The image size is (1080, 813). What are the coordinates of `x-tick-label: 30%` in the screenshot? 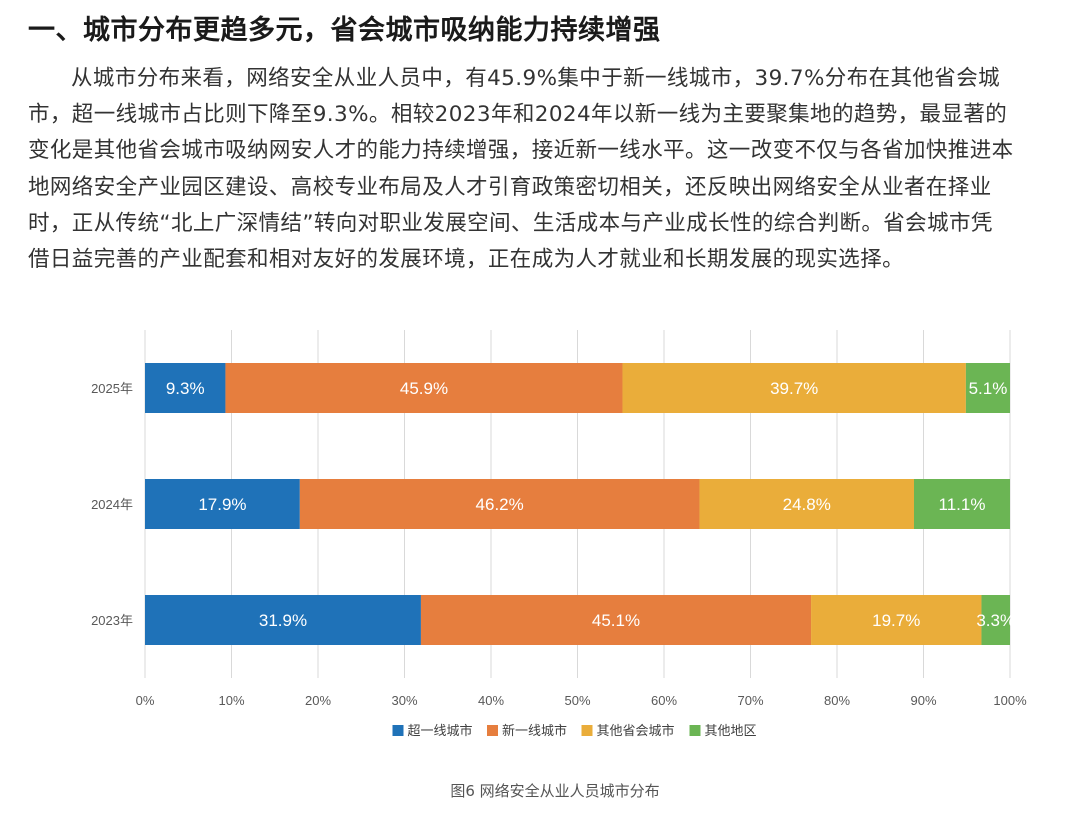 It's located at (404, 700).